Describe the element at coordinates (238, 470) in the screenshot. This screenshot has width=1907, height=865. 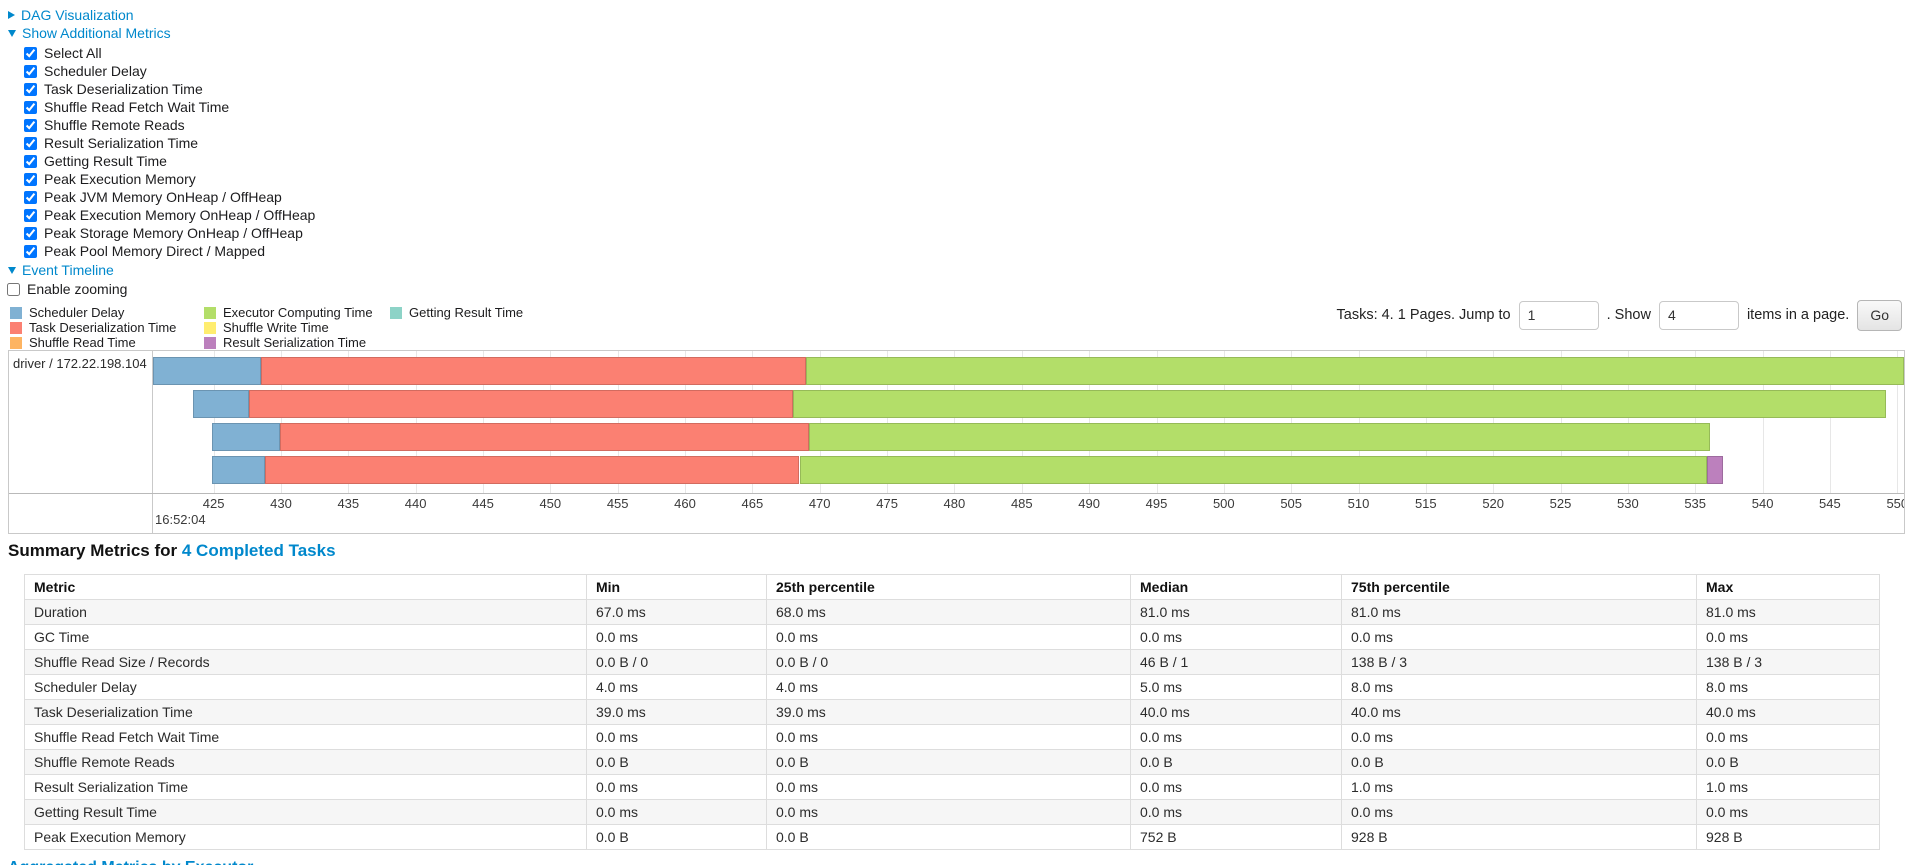
I see `task-4-scheduler-delay-bar` at that location.